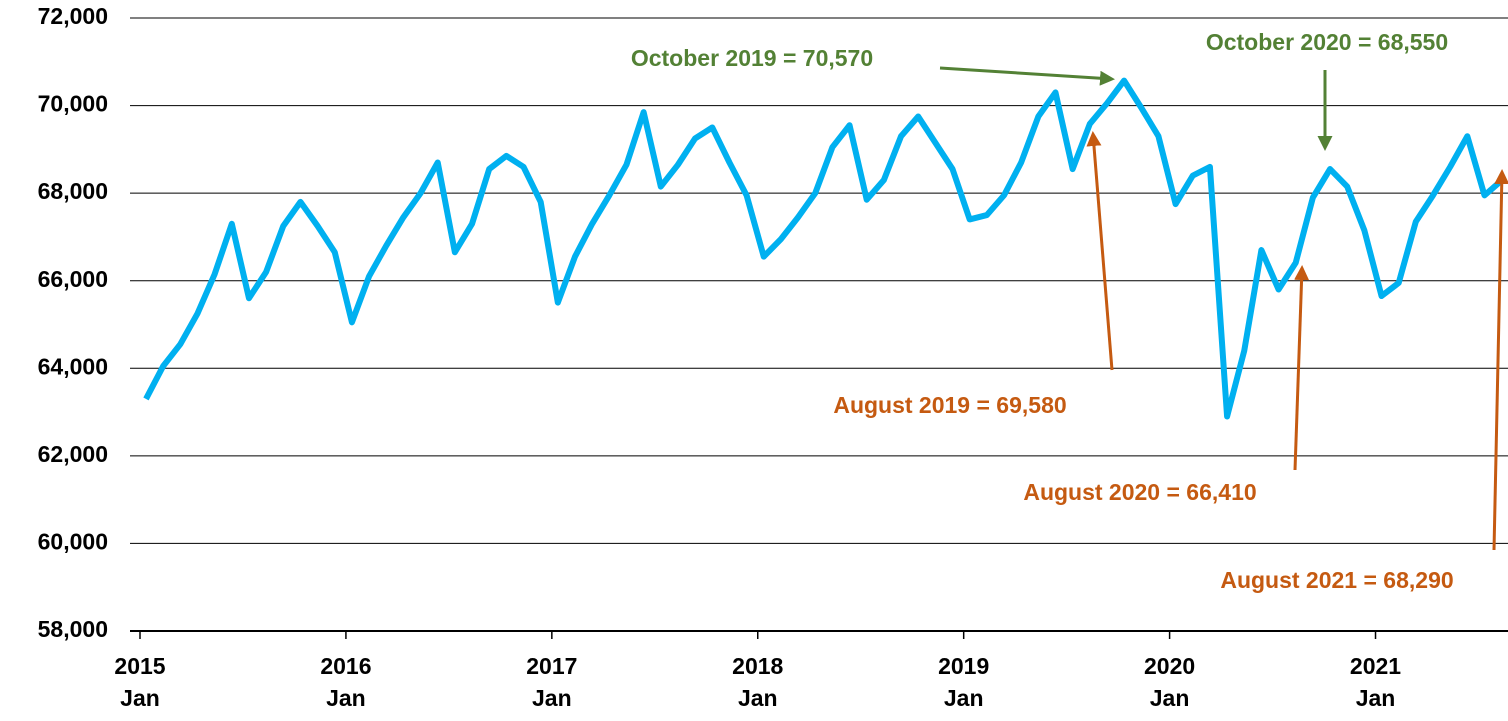  Describe the element at coordinates (73, 104) in the screenshot. I see `y-tick-label: 70,000` at that location.